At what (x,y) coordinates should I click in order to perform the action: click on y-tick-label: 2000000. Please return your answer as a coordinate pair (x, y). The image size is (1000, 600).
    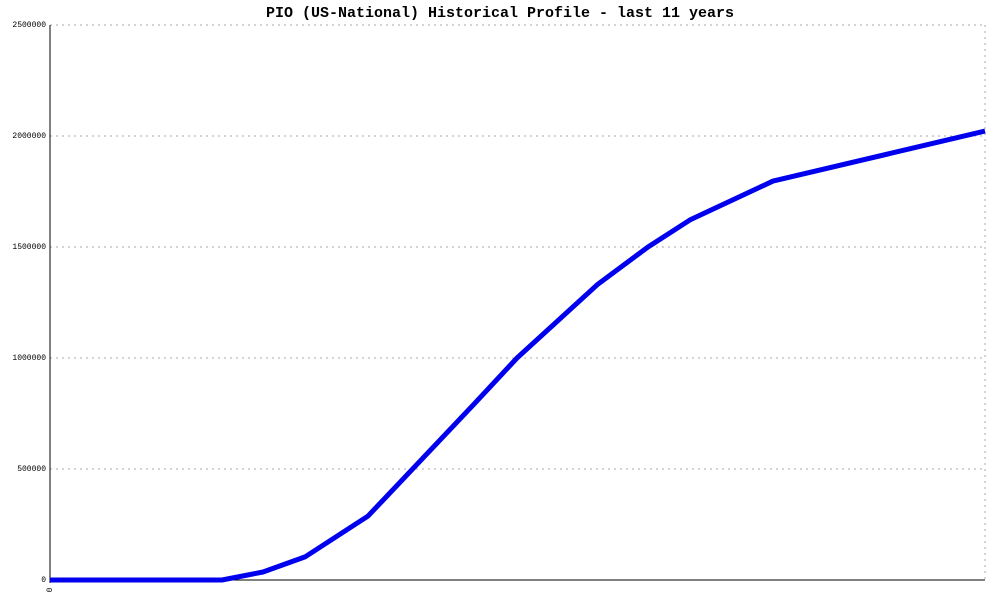
    Looking at the image, I should click on (29, 136).